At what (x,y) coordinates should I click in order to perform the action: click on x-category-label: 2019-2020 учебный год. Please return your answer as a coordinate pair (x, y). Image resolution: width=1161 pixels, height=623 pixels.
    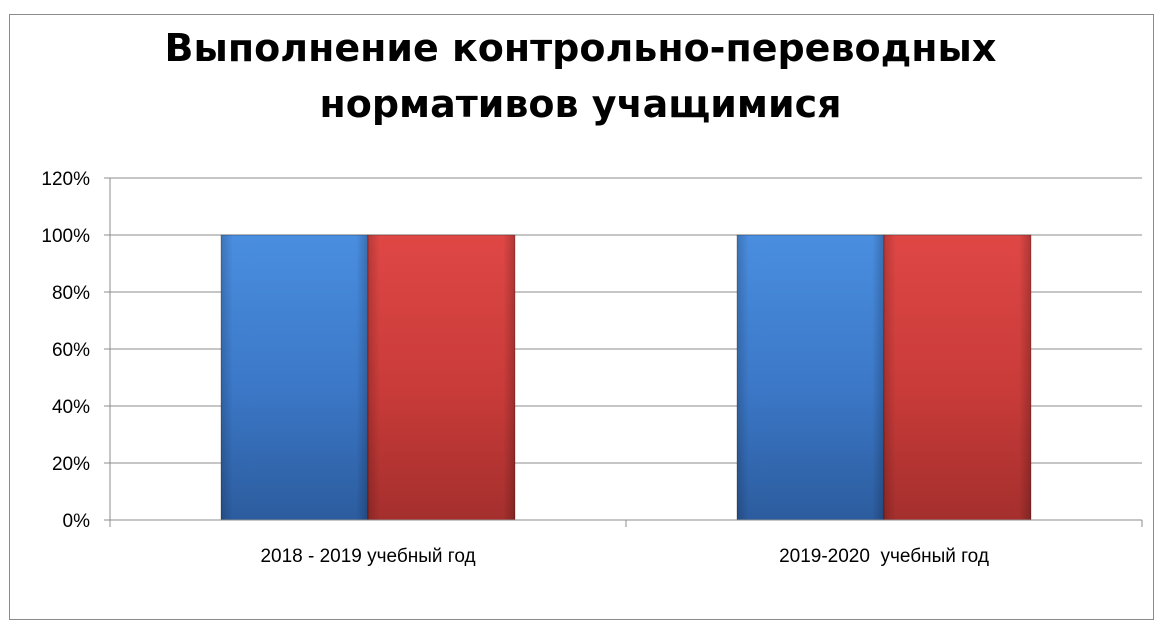
    Looking at the image, I should click on (884, 556).